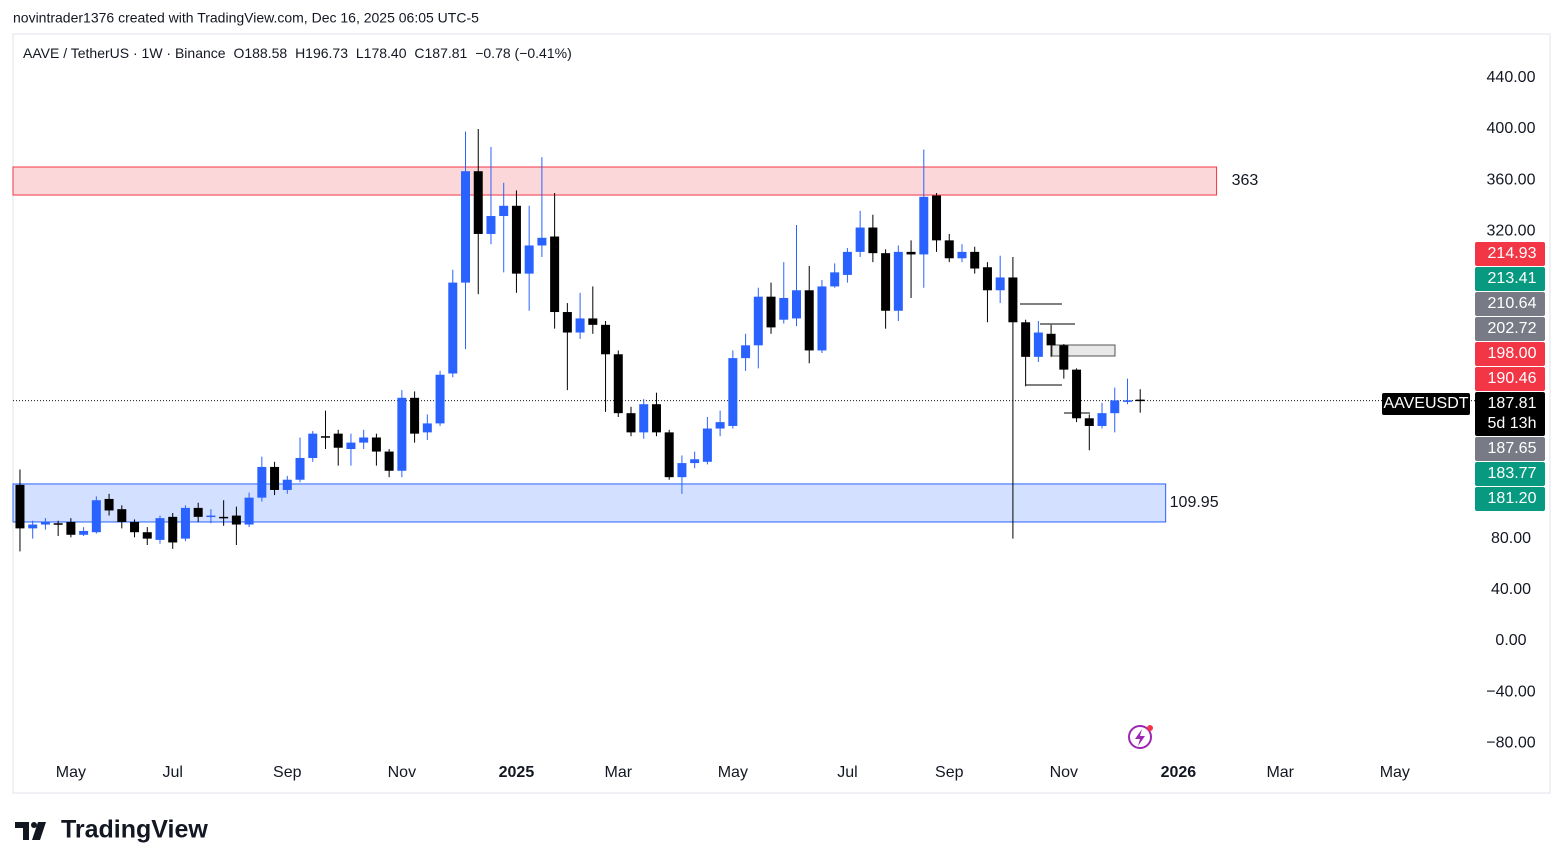 This screenshot has height=868, width=1563. I want to click on logo: TradingView, so click(111, 830).